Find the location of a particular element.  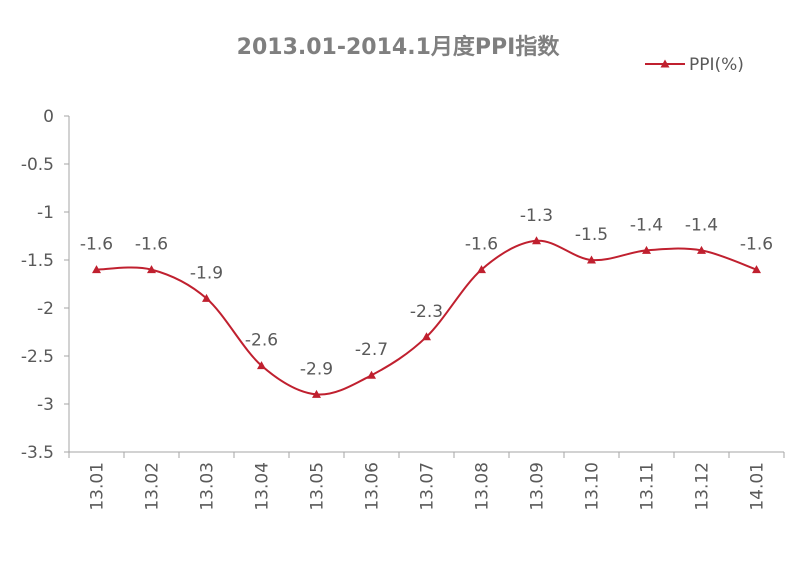

y-tick-label: -2 is located at coordinates (45, 309).